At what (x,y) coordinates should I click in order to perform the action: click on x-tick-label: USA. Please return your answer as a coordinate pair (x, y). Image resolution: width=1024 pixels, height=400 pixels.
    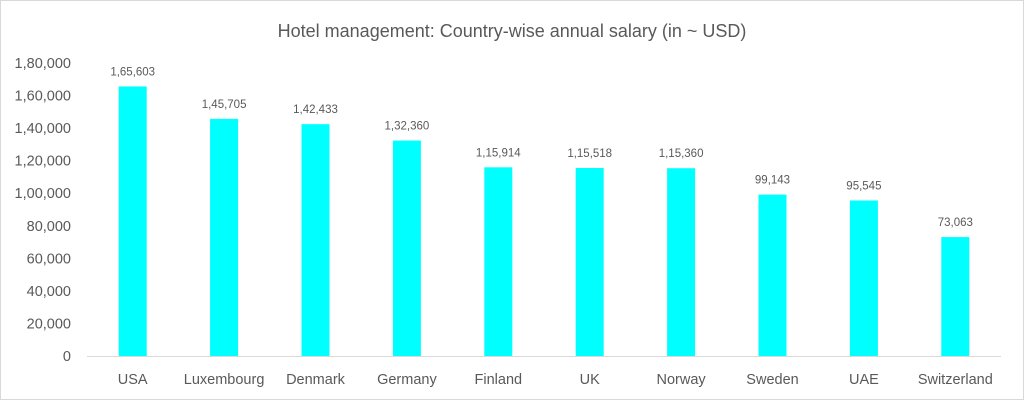
    Looking at the image, I should click on (133, 380).